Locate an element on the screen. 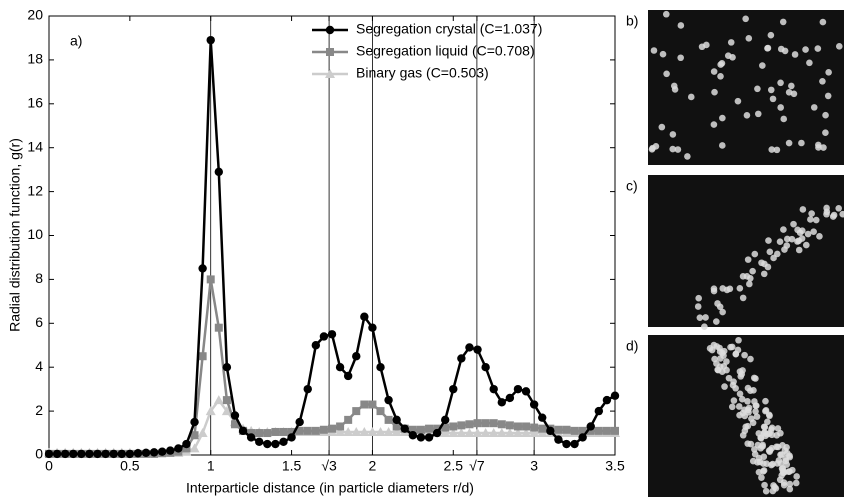 This screenshot has height=497, width=844. y-tick-label: 20 is located at coordinates (35, 15).